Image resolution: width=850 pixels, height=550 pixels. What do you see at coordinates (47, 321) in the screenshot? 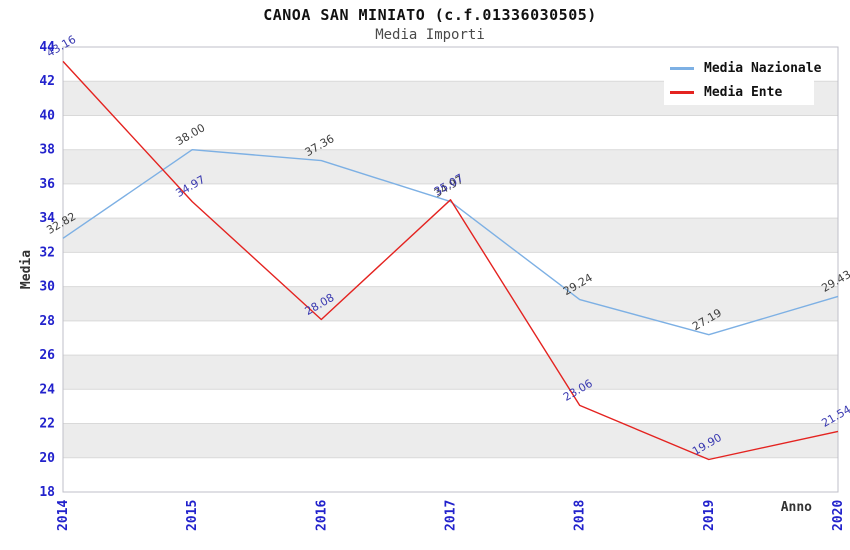
I see `y-tick-label: 28` at bounding box center [47, 321].